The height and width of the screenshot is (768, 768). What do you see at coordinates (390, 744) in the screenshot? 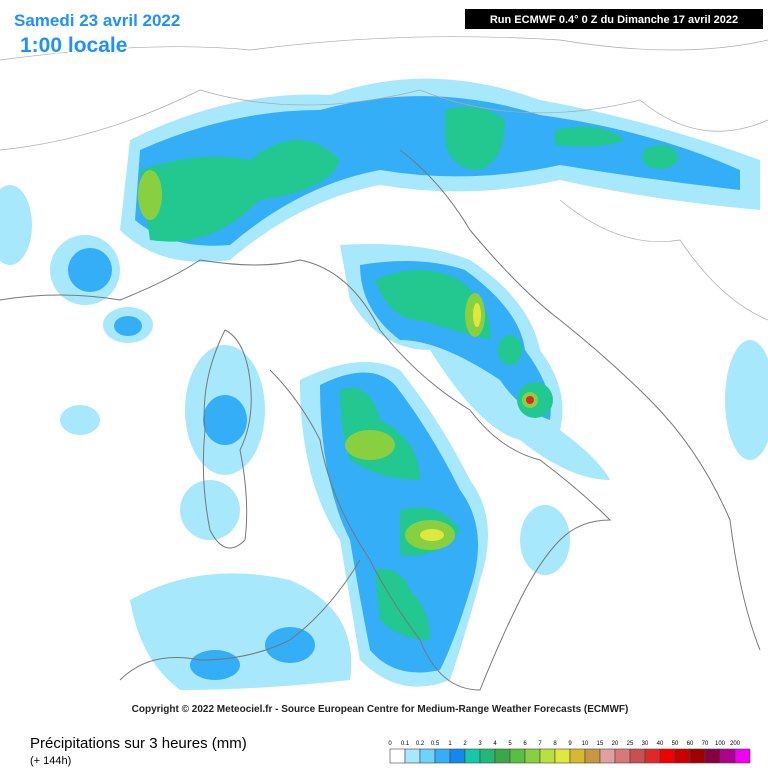
I see `scale-label: 0` at bounding box center [390, 744].